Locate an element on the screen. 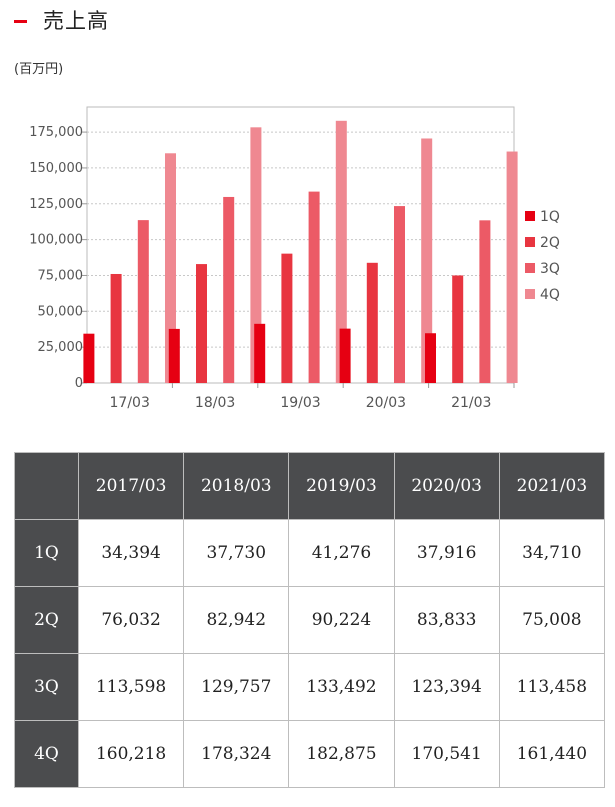 This screenshot has width=615, height=807. legend-label: 1Q is located at coordinates (550, 217).